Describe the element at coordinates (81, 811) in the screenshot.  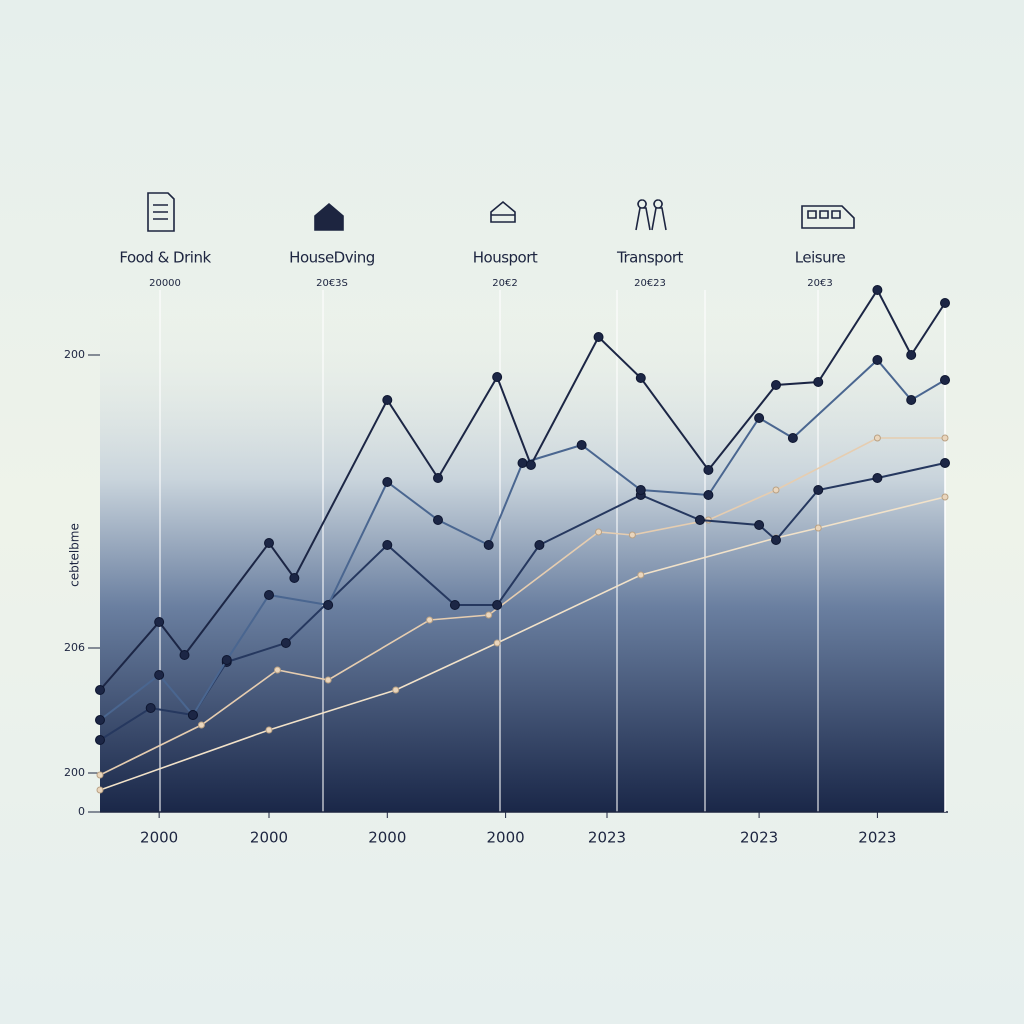
I see `y-tick-label: 0` at that location.